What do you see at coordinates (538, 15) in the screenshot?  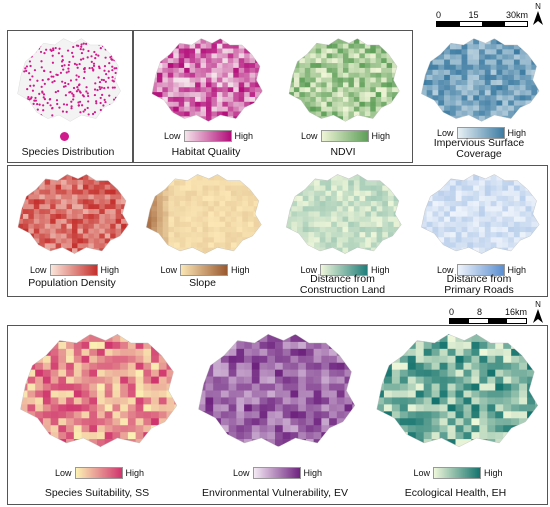 I see `north-arrow-top: N` at bounding box center [538, 15].